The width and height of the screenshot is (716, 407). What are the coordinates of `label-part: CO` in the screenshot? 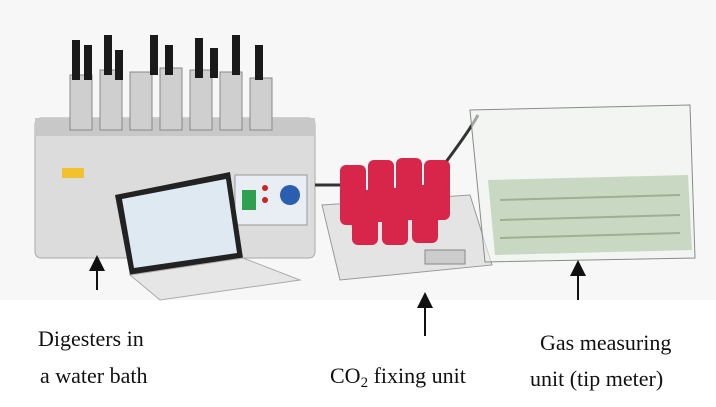 It's located at (345, 375).